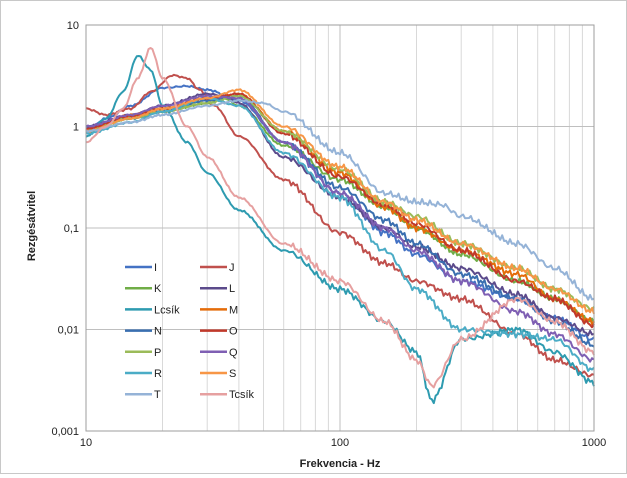  I want to click on legend-label: M, so click(233, 310).